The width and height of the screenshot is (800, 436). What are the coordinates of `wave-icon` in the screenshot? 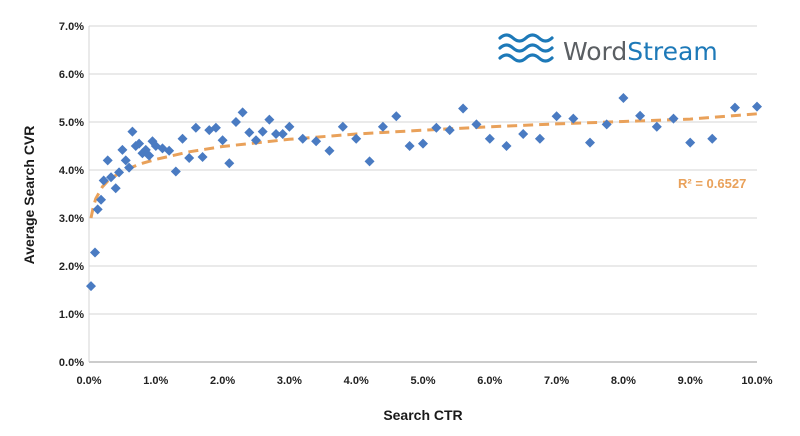 It's located at (526, 48).